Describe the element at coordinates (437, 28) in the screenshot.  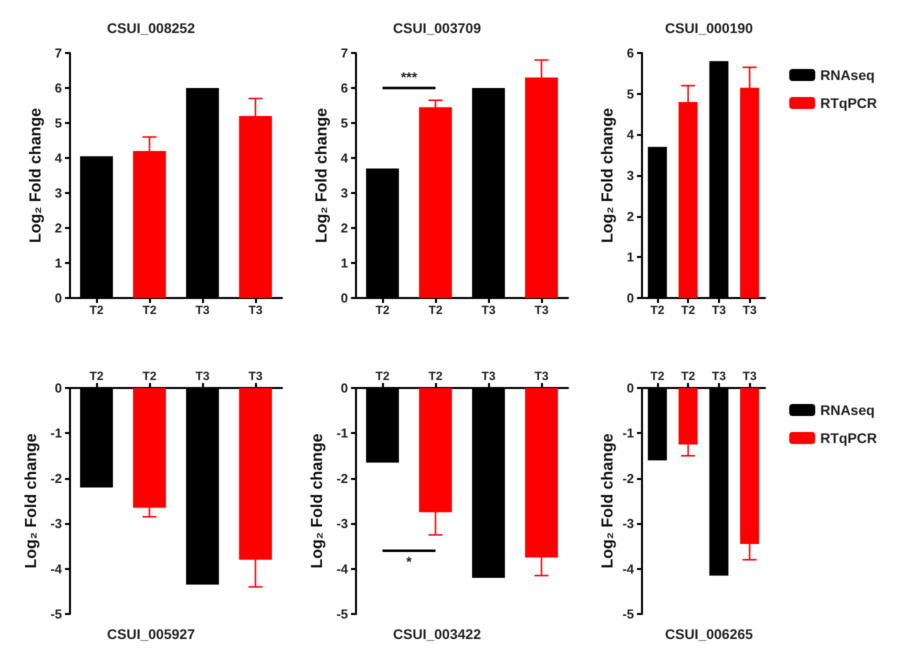
I see `chart-title: CSUI_003709` at that location.